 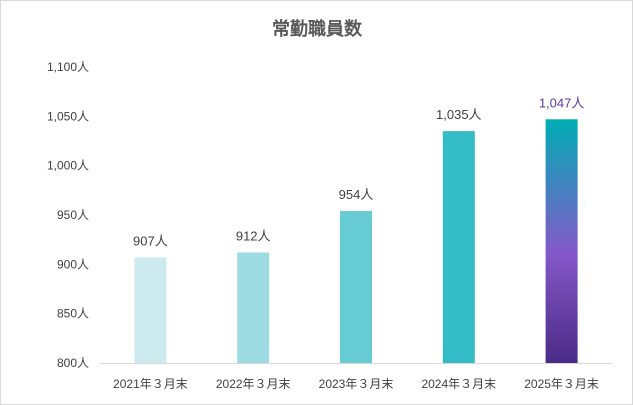 What do you see at coordinates (68, 116) in the screenshot?
I see `y-tick-label: 1,050人` at bounding box center [68, 116].